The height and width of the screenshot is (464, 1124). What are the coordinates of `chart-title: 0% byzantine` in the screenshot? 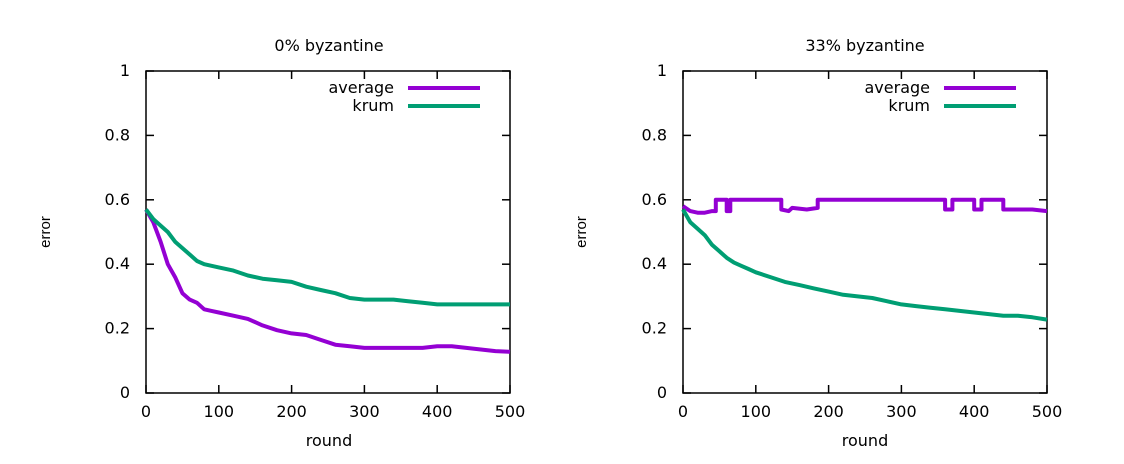 It's located at (328, 45).